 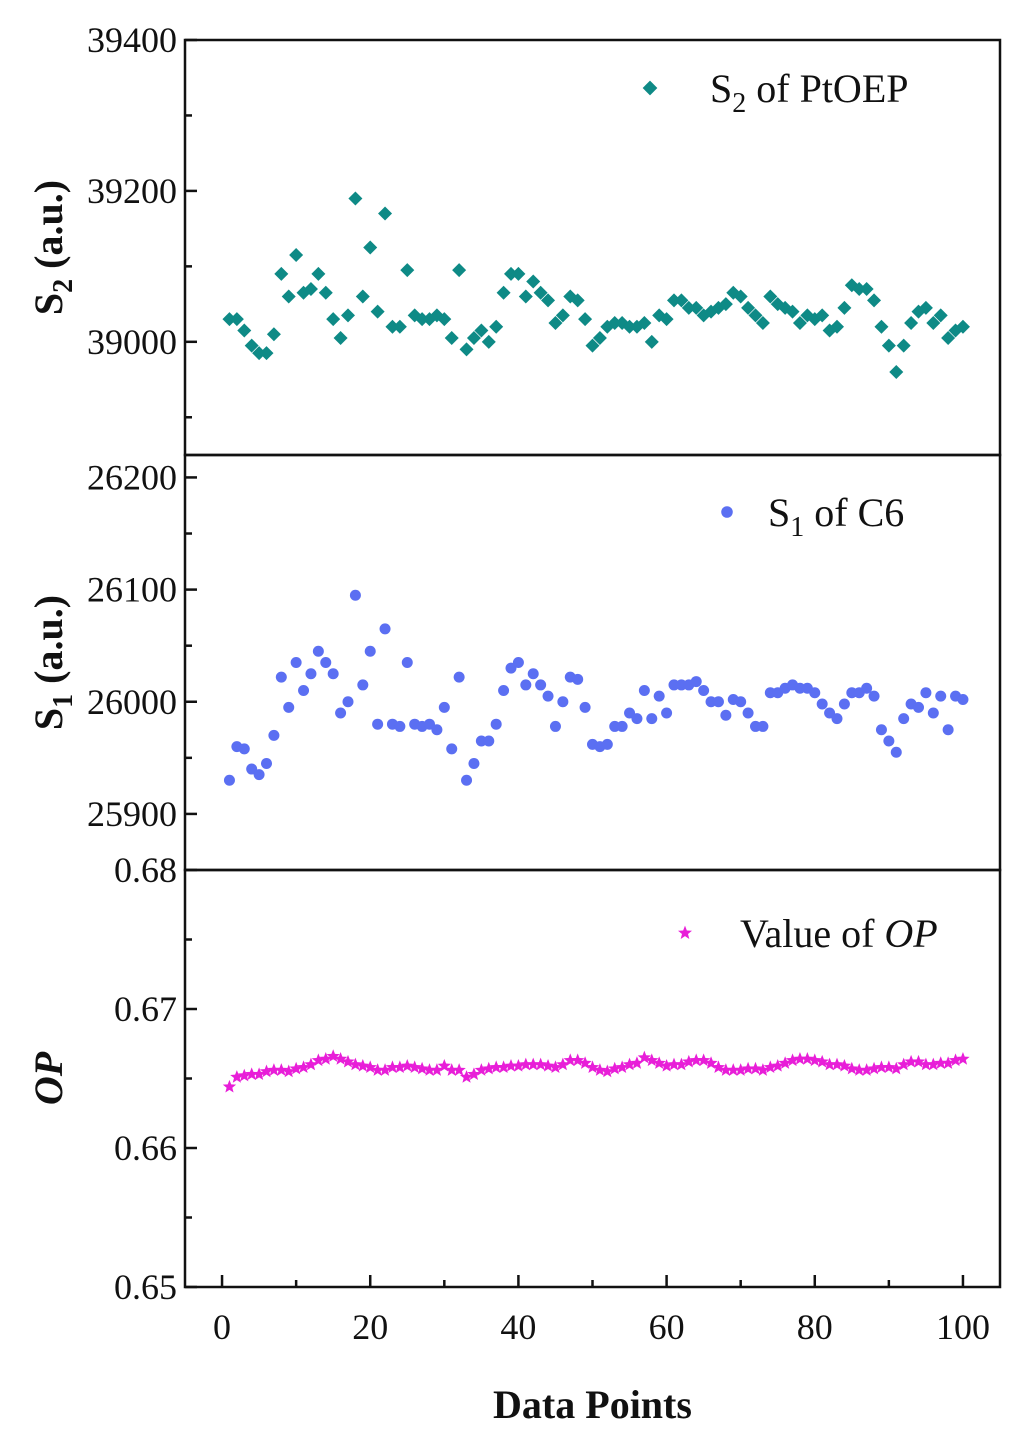 I want to click on x-axis: 0 20 40 60 80 100 Data Points, so click(x=601, y=1351).